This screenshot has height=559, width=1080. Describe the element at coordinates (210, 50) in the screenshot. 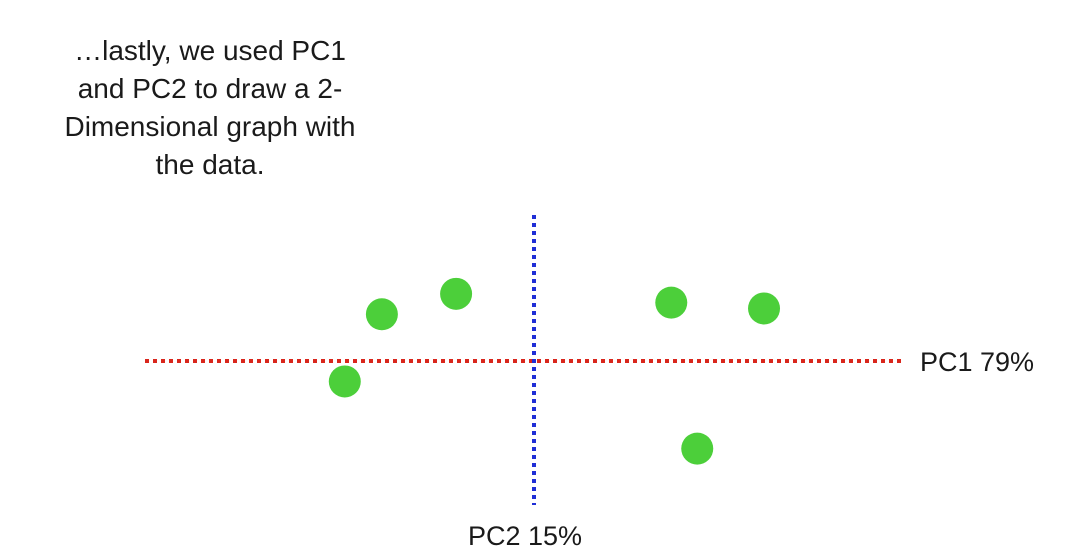

I see `caption-line-1: …lastly, we used PC1` at that location.